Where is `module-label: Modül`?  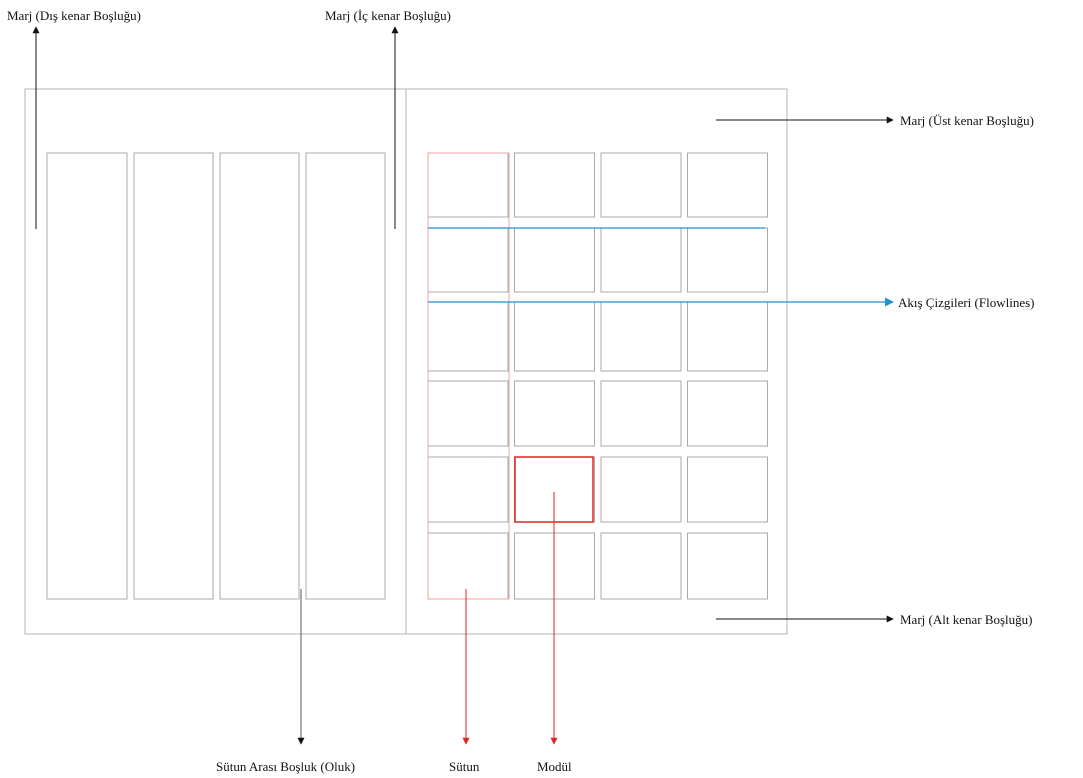
module-label: Modül is located at coordinates (554, 766).